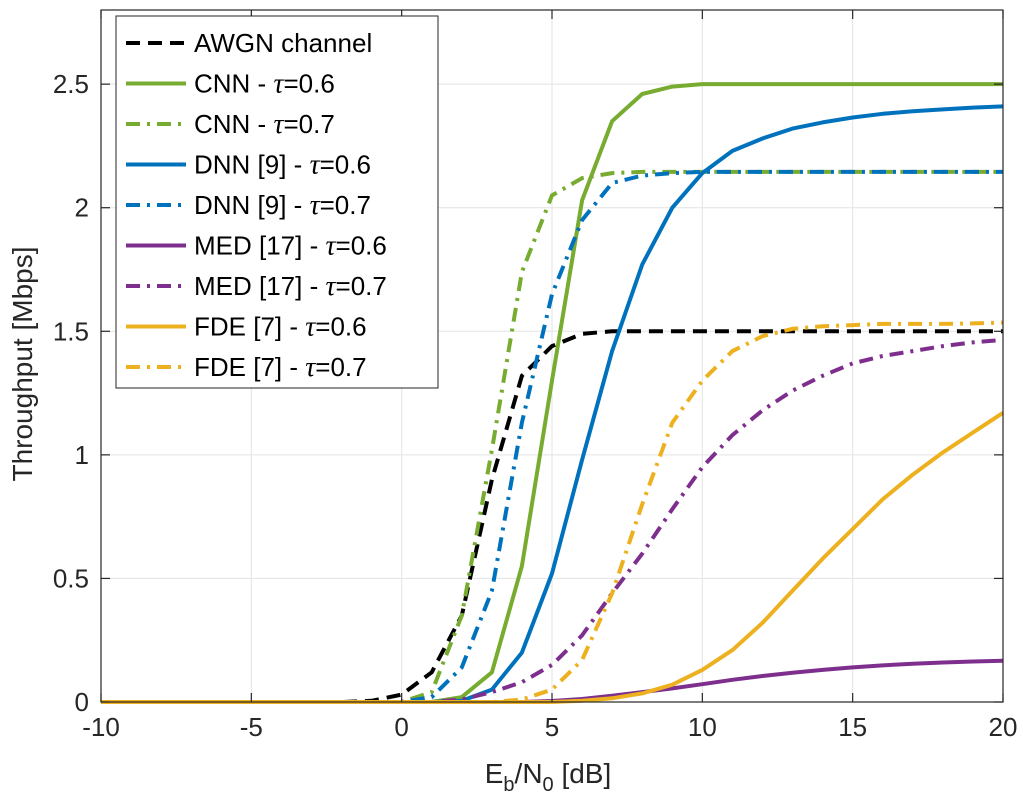 The image size is (1022, 807). What do you see at coordinates (282, 205) in the screenshot?
I see `legend-label-dnn-9-tau-0-7: DNN [9] - τ=0.7` at bounding box center [282, 205].